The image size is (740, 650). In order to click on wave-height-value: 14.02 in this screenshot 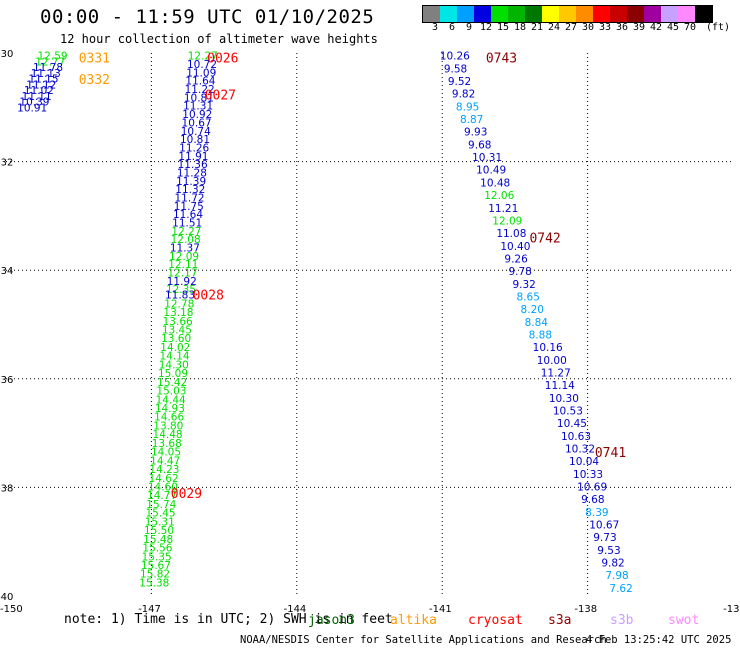, I will do `click(175, 348)`.